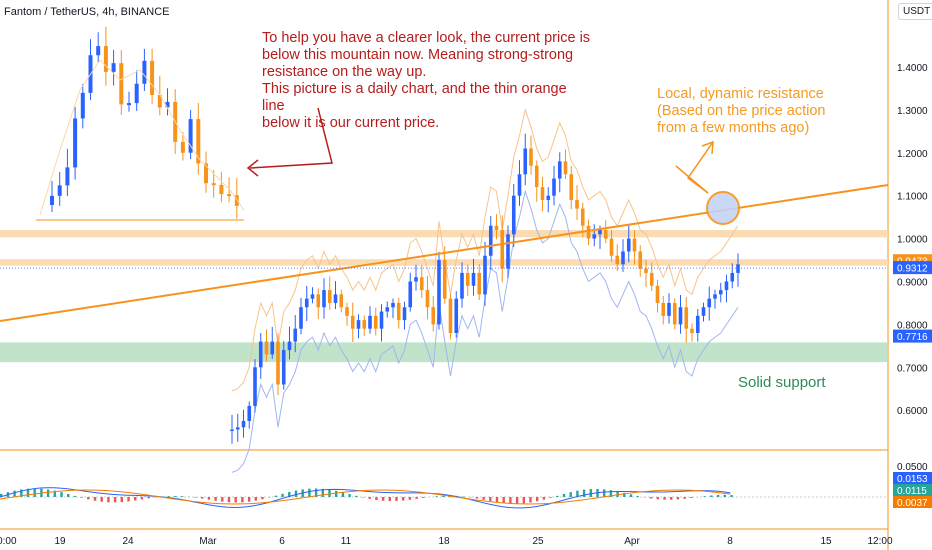  I want to click on x-tick-label: 6, so click(282, 541).